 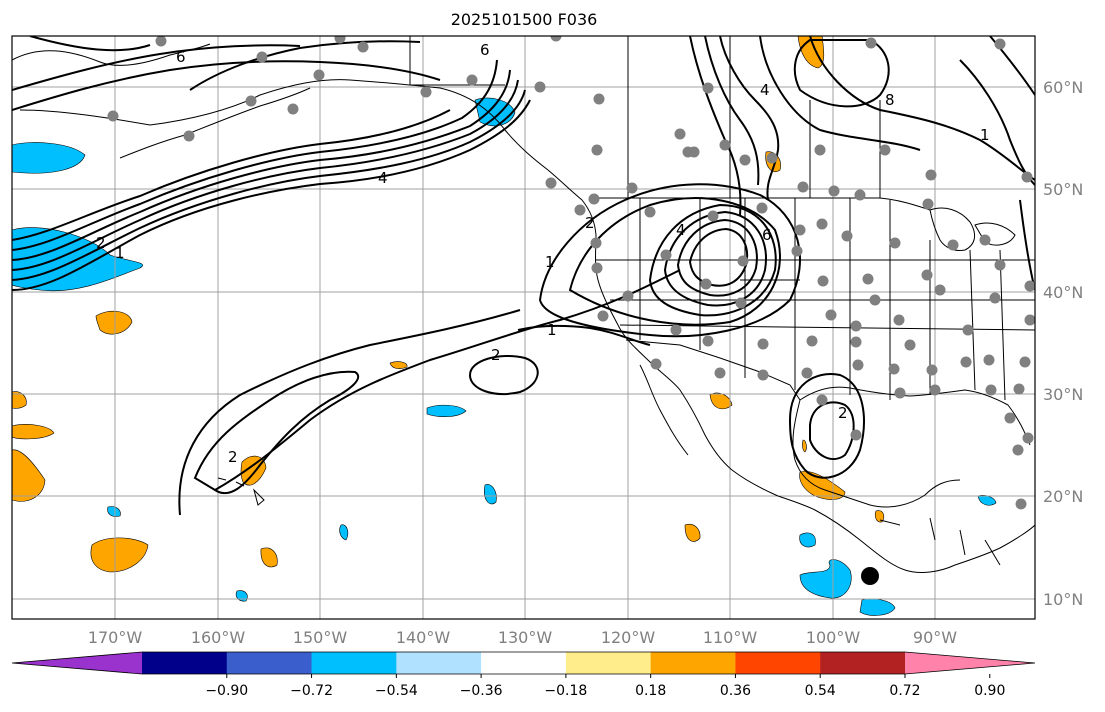 What do you see at coordinates (1063, 394) in the screenshot?
I see `lat-label: 30°N` at bounding box center [1063, 394].